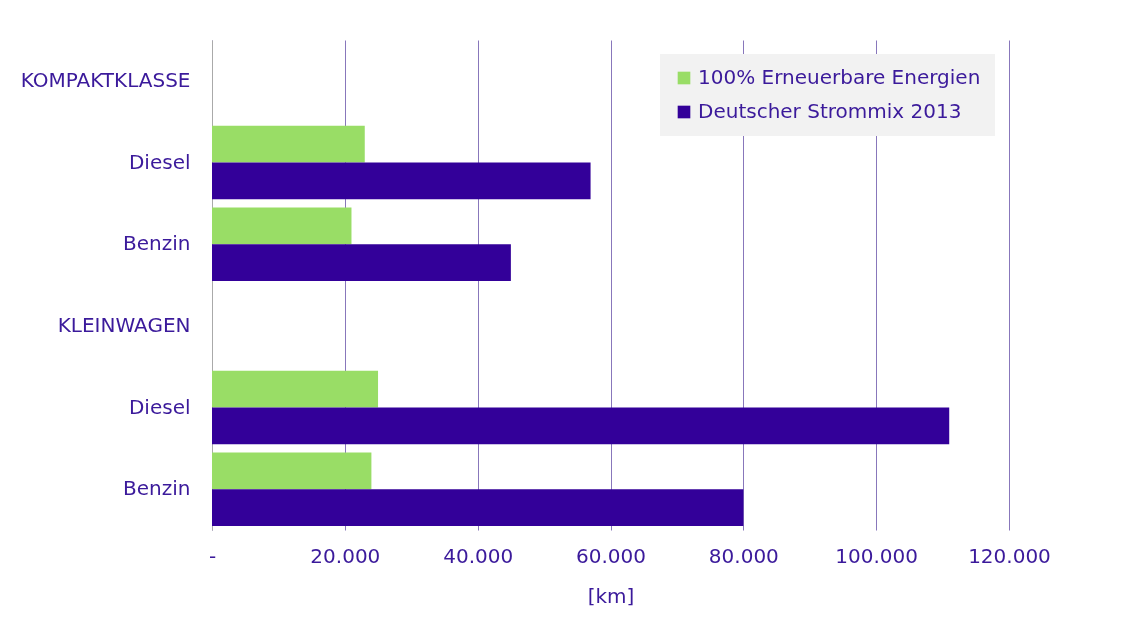 The image size is (1131, 638). What do you see at coordinates (839, 77) in the screenshot?
I see `legend-label: 100% Erneuerbare Energien` at bounding box center [839, 77].